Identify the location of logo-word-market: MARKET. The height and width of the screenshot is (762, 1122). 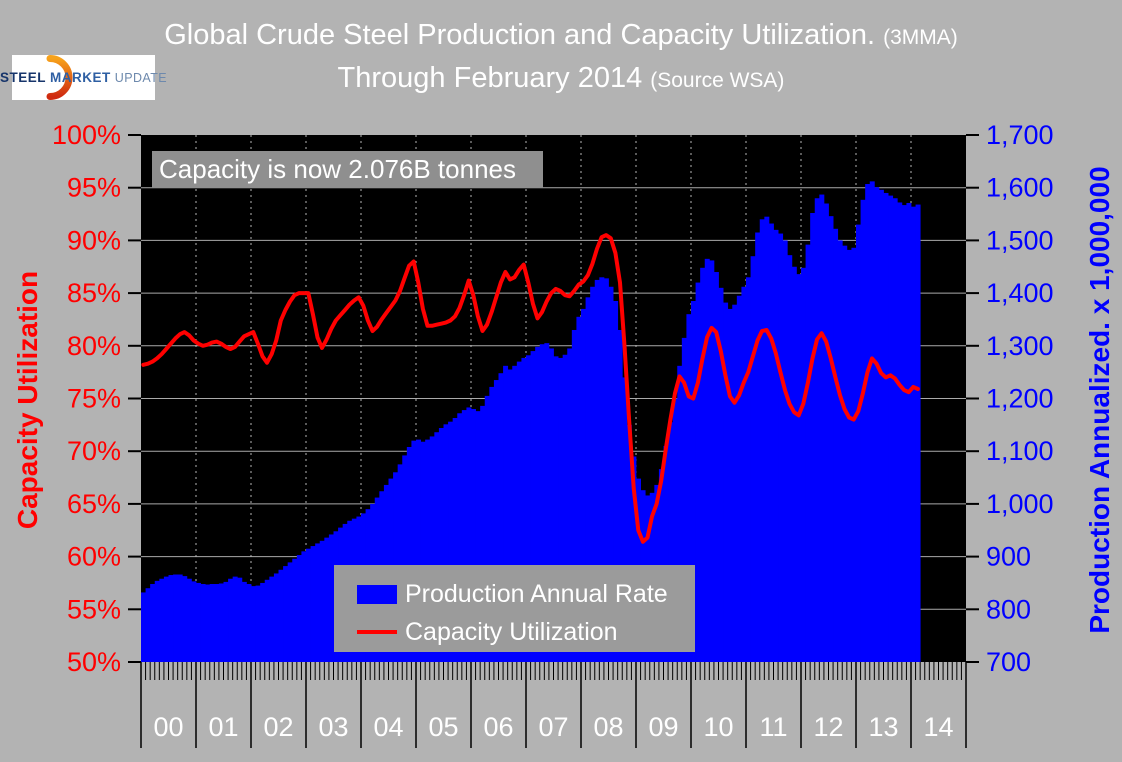
(80, 77).